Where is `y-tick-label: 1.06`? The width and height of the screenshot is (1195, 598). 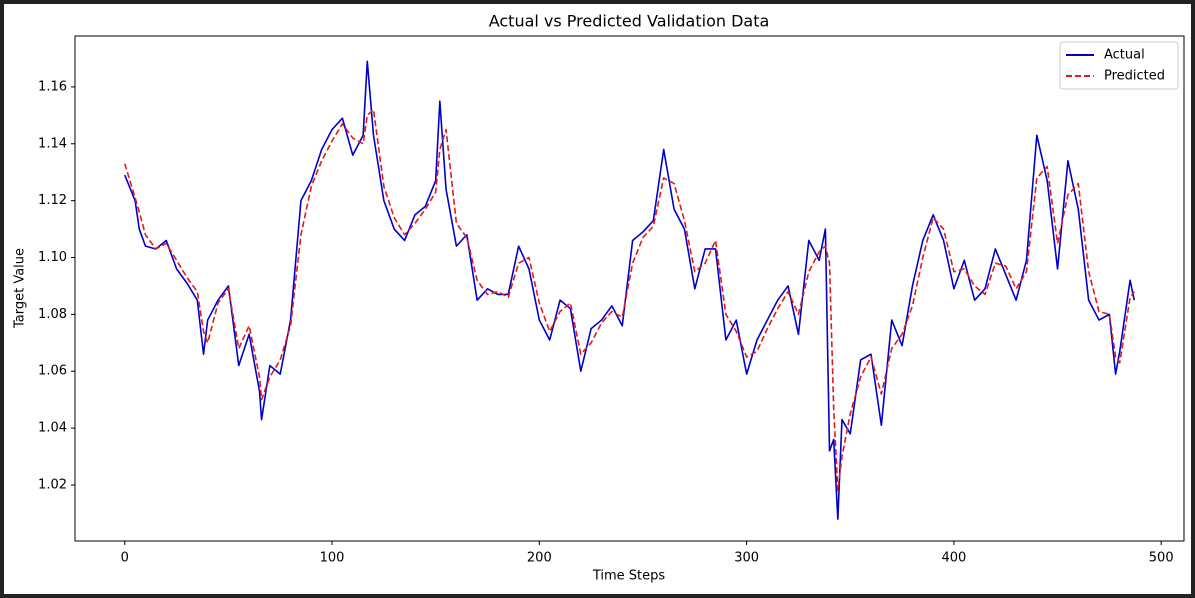
y-tick-label: 1.06 is located at coordinates (52, 371).